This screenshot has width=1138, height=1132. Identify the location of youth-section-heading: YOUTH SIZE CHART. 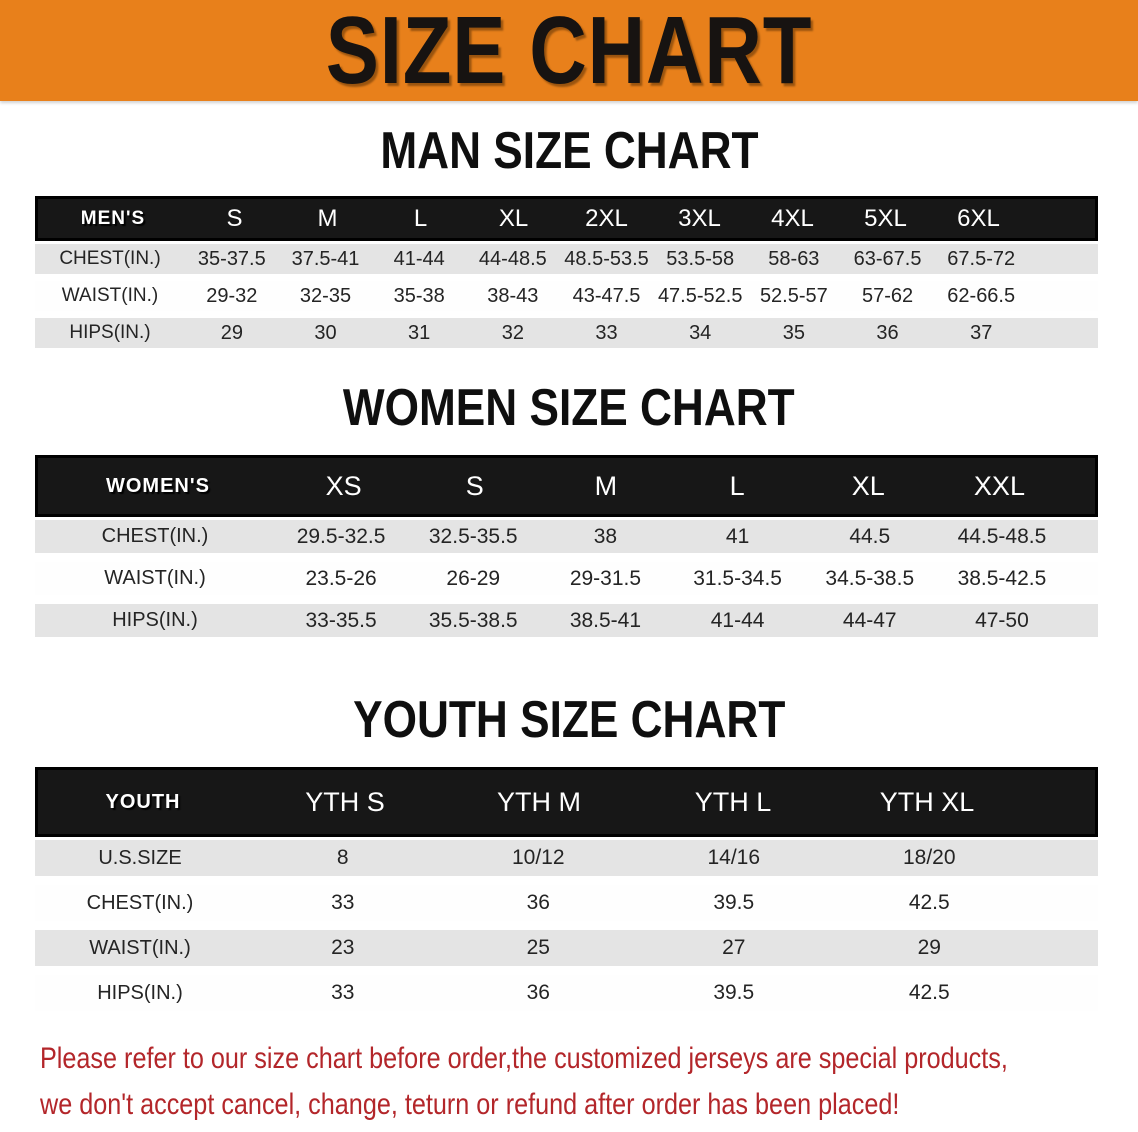
(569, 720).